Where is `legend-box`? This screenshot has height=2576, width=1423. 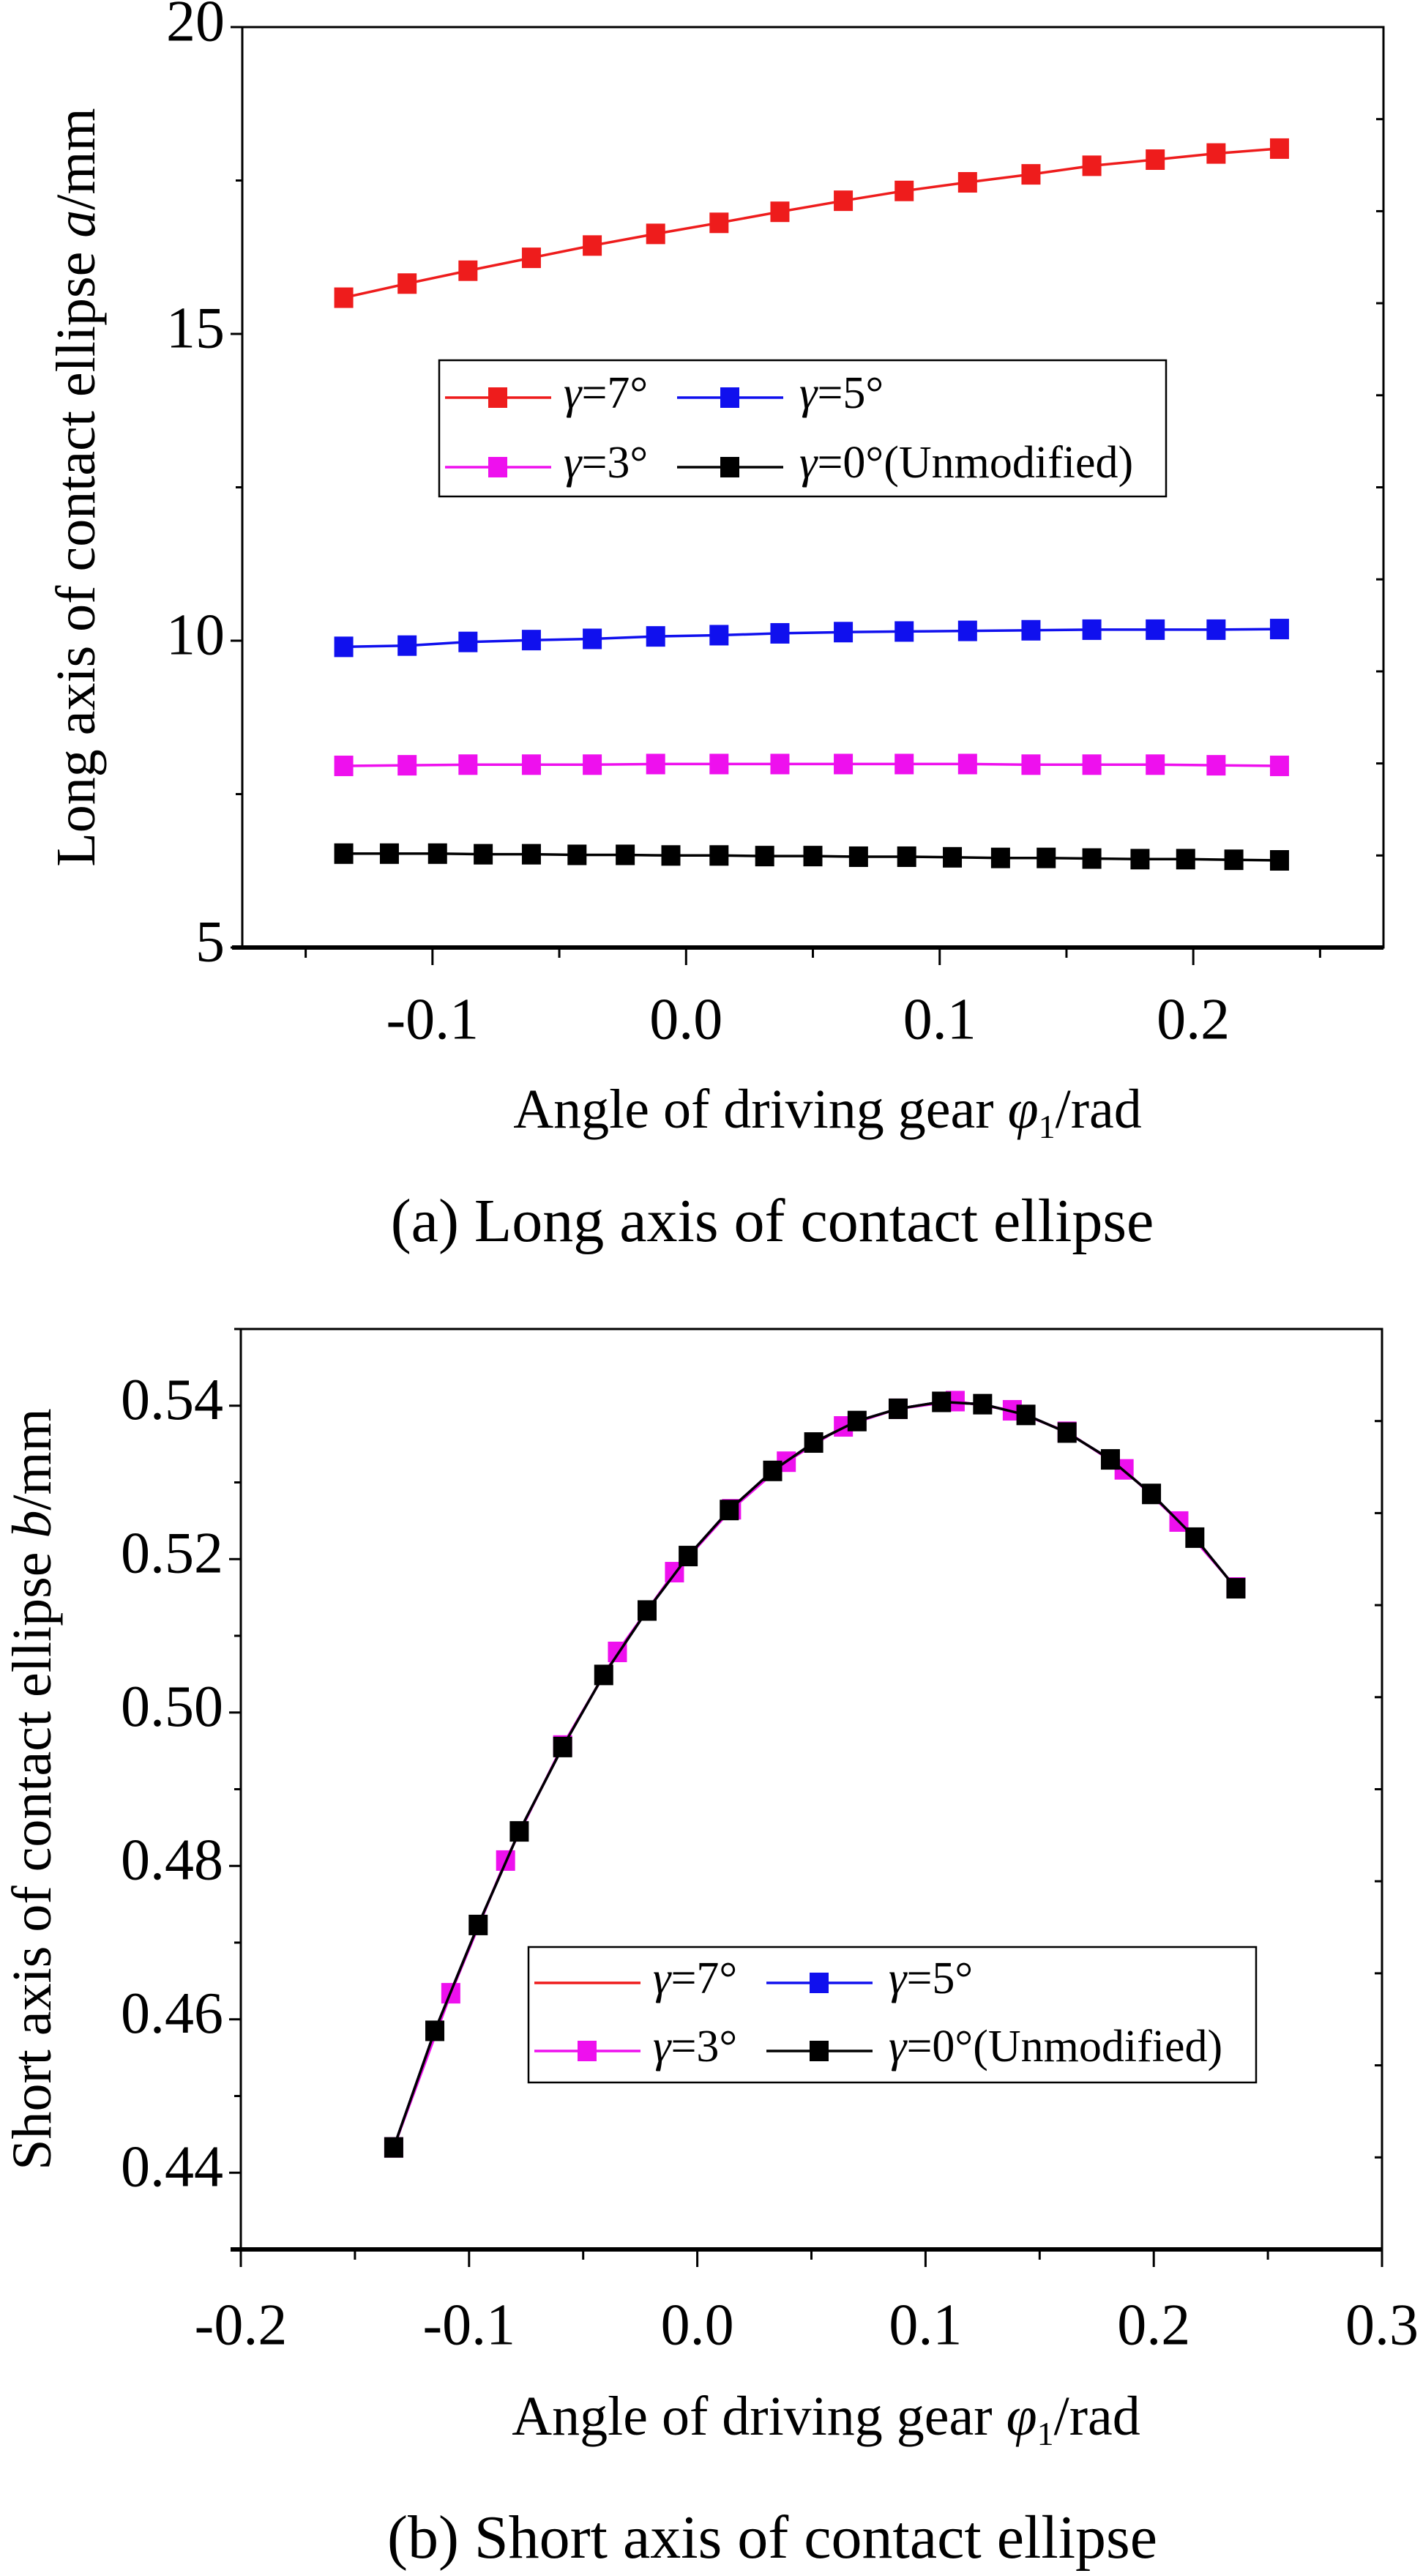 legend-box is located at coordinates (803, 428).